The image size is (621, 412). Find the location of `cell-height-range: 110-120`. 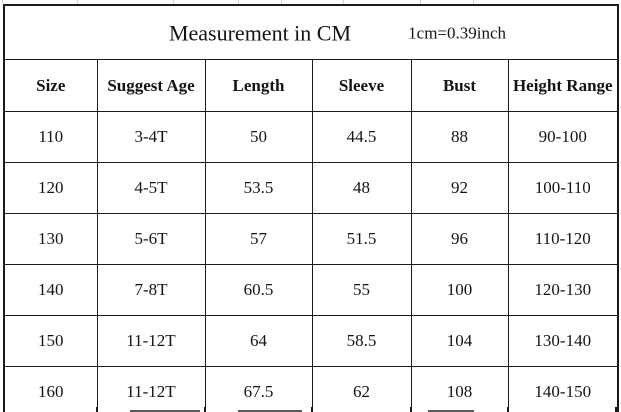

cell-height-range: 110-120 is located at coordinates (563, 239).